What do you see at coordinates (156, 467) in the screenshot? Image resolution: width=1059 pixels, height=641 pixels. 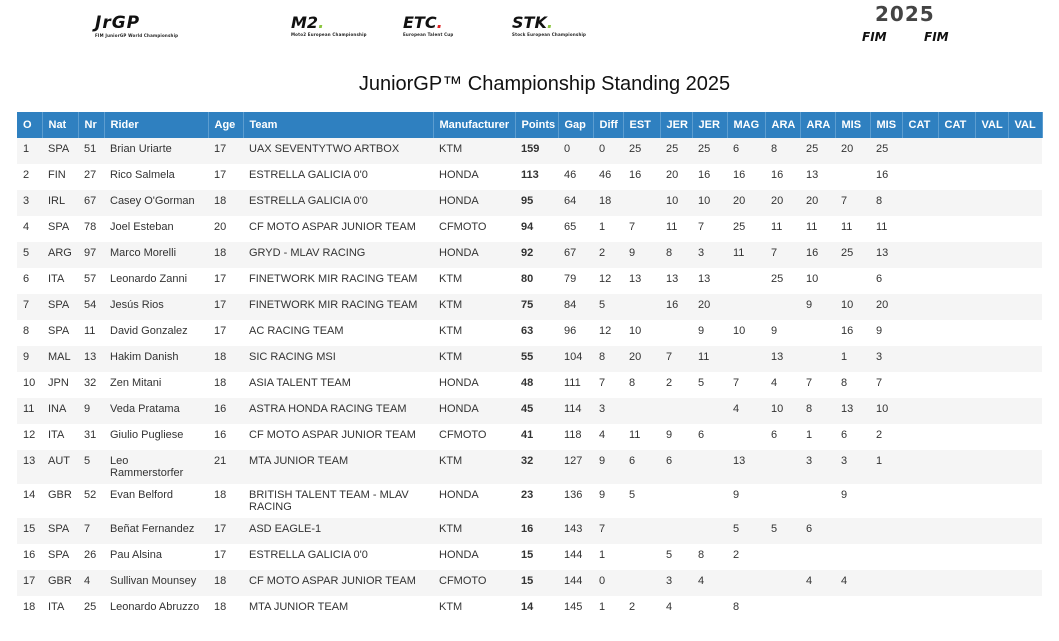 I see `cell-rider: Leo Rammerstorfer` at bounding box center [156, 467].